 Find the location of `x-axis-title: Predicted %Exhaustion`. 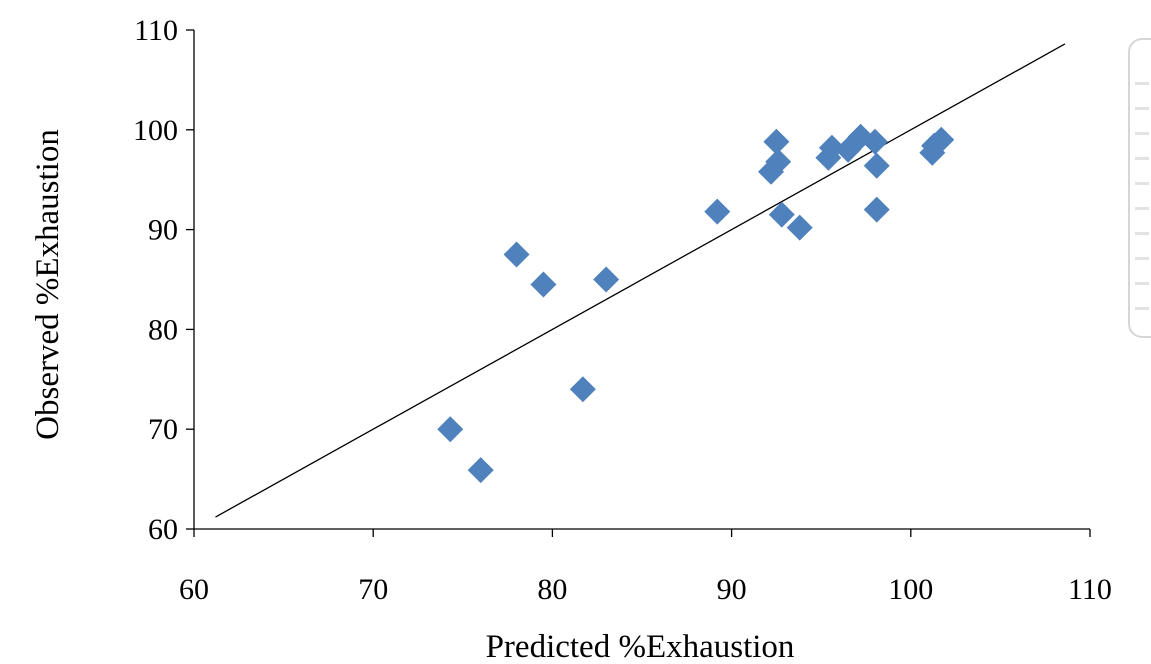

x-axis-title: Predicted %Exhaustion is located at coordinates (640, 646).